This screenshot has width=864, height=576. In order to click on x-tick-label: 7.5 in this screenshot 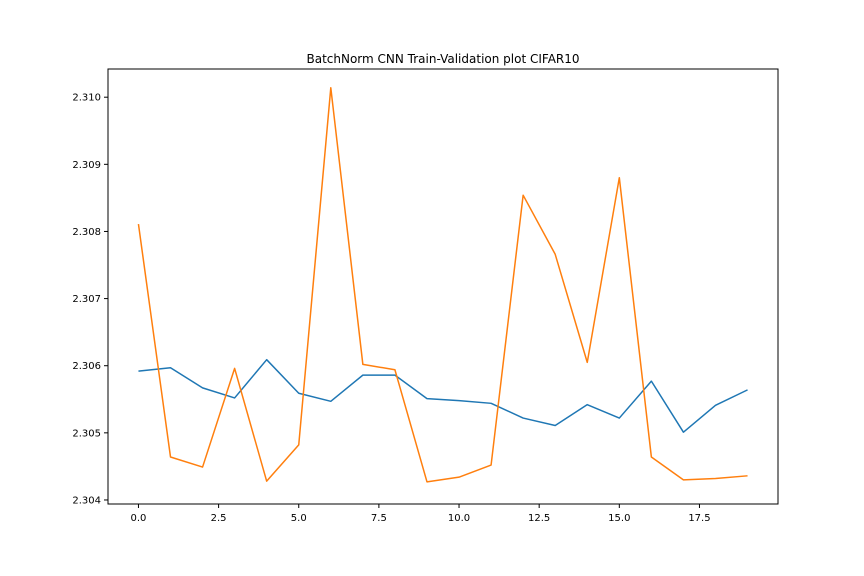, I will do `click(379, 518)`.